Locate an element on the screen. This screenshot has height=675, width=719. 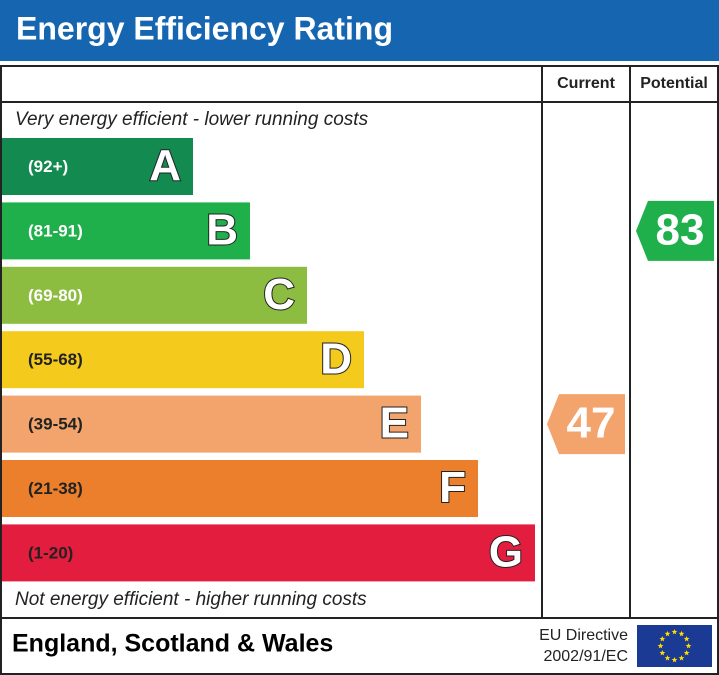
band-letter: B is located at coordinates (222, 230).